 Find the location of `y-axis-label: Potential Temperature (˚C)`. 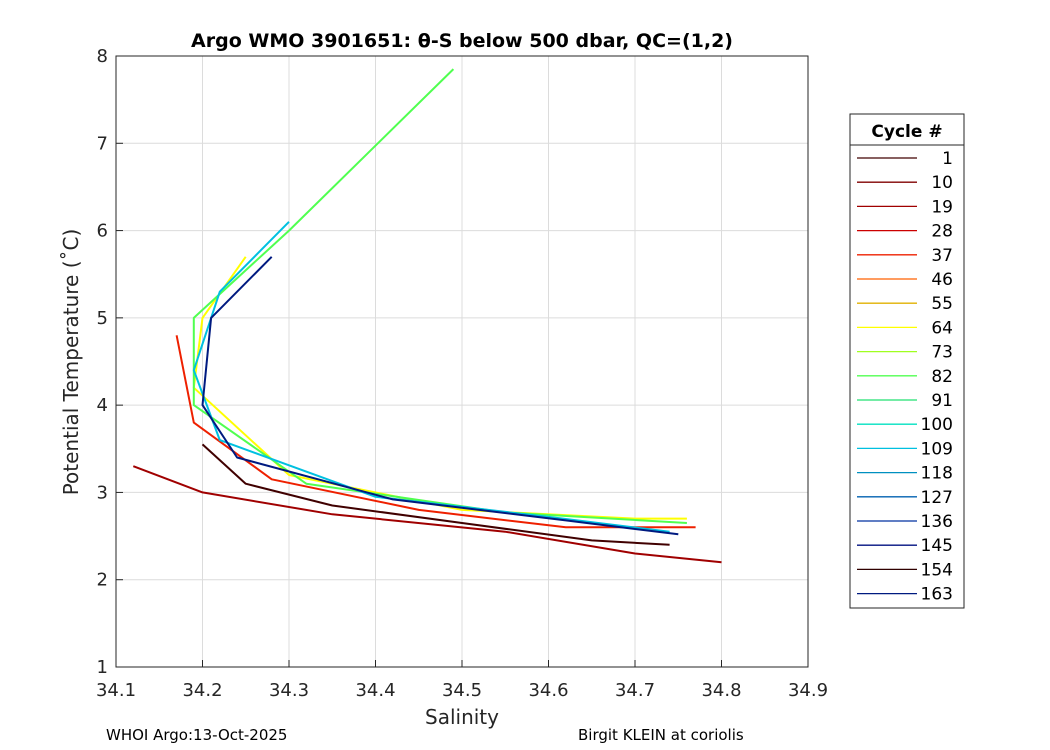

y-axis-label: Potential Temperature (˚C) is located at coordinates (71, 362).